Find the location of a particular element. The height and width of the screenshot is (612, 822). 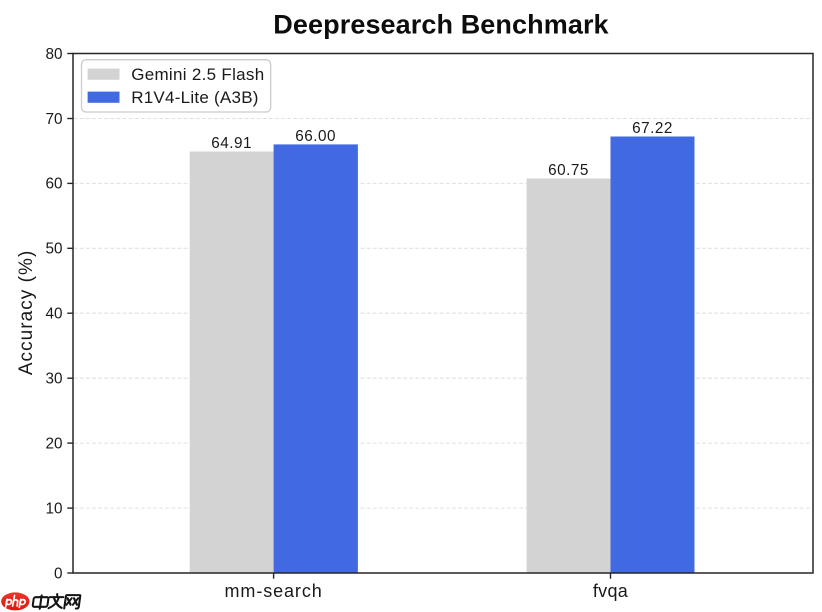

svg-text: Gemini 2.5 Flash is located at coordinates (197, 74).